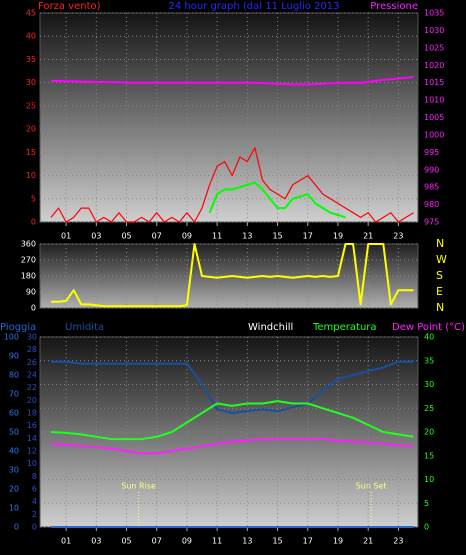 The width and height of the screenshot is (466, 555). What do you see at coordinates (428, 327) in the screenshot?
I see `legend-entry: Dew Point (°C)` at bounding box center [428, 327].